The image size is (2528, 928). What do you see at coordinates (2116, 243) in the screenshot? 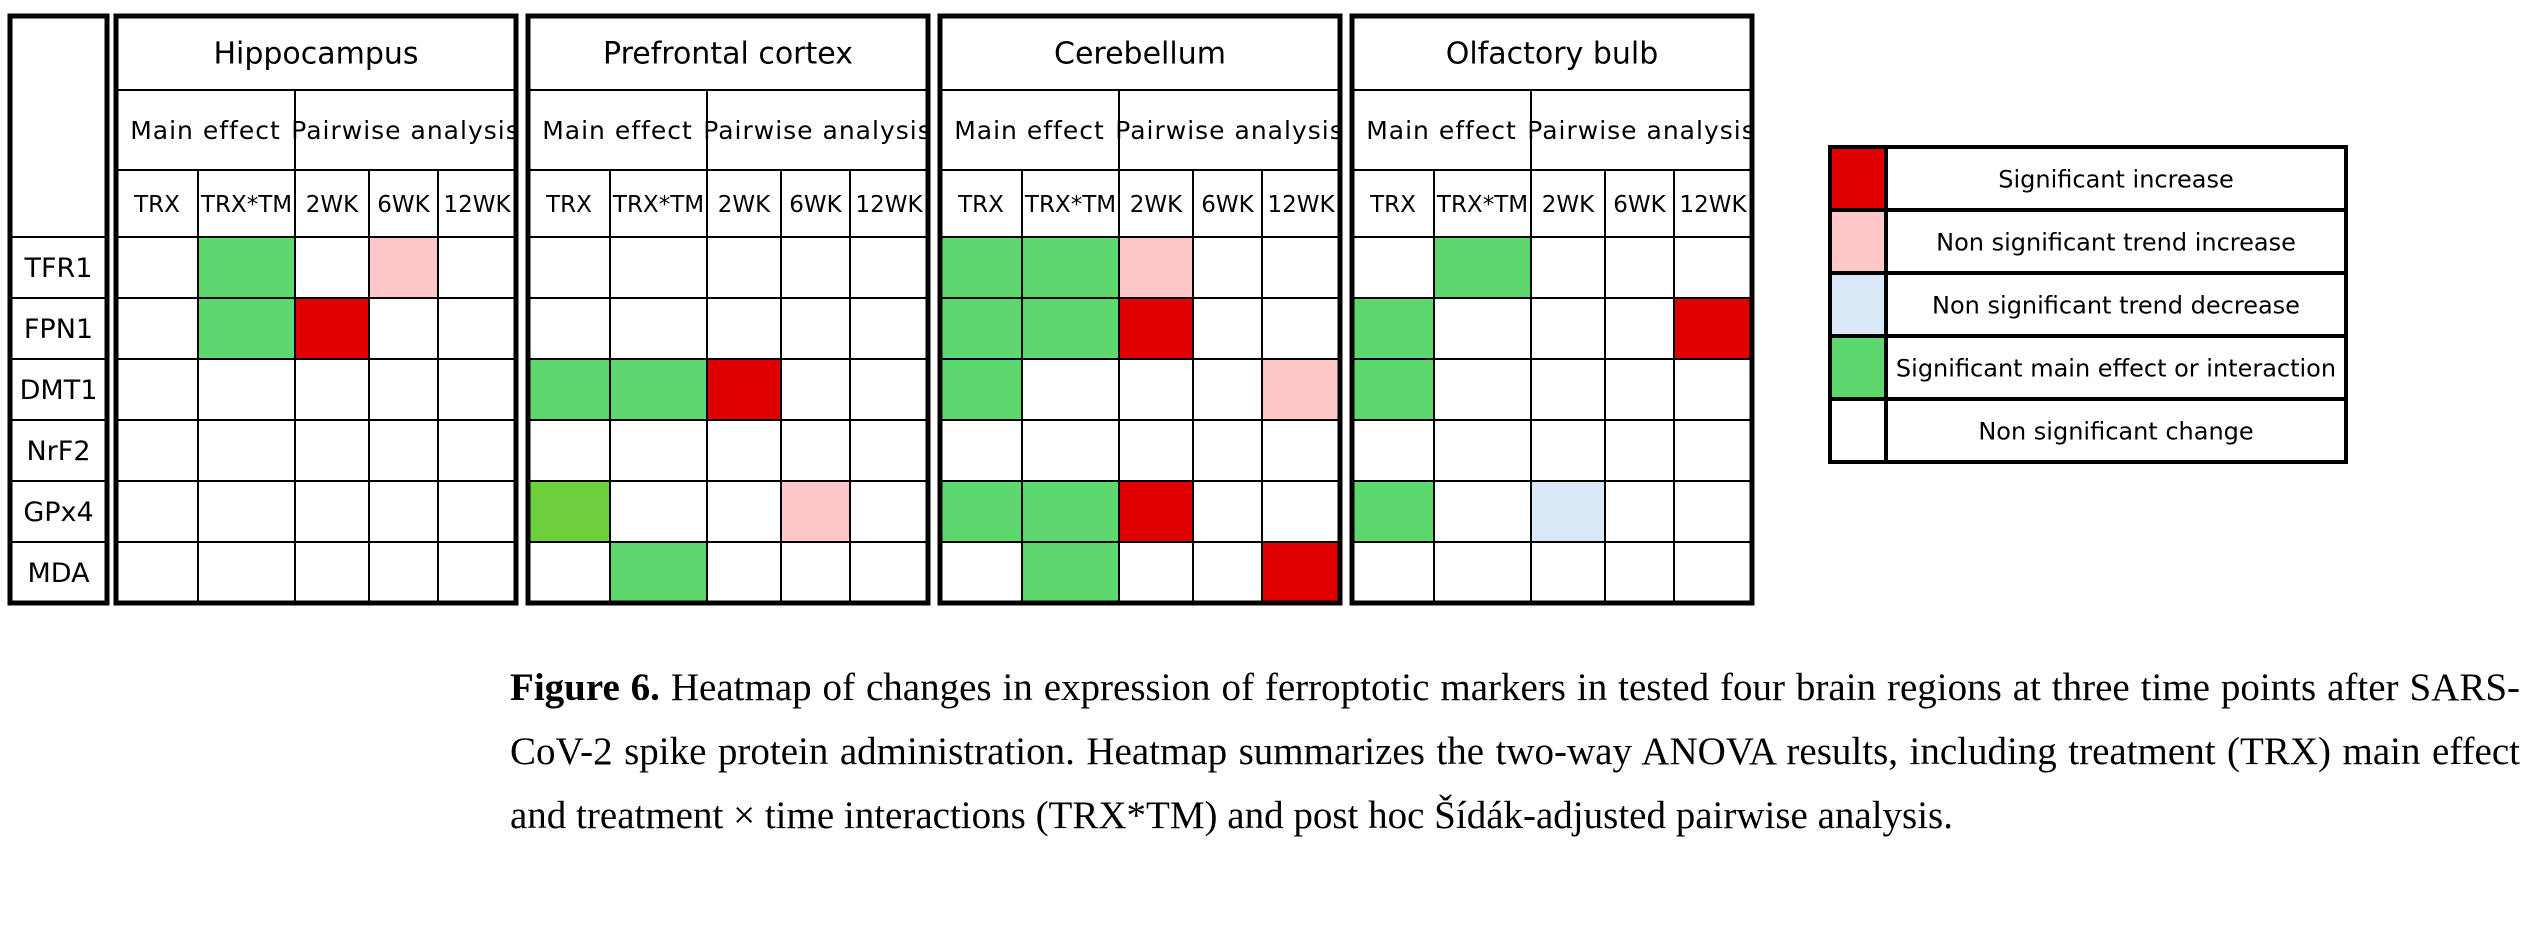
I see `legend-label: Non significant trend increase` at bounding box center [2116, 243].